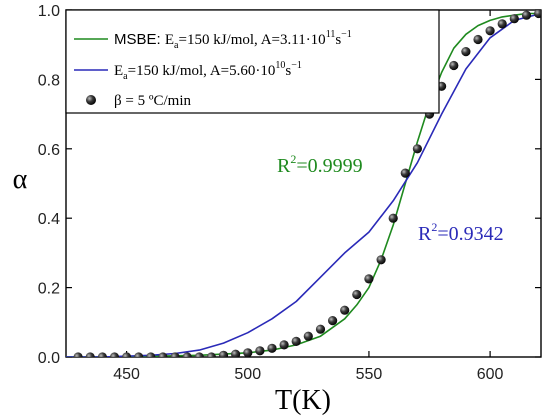  What do you see at coordinates (20, 179) in the screenshot?
I see `y-axis-label: α` at bounding box center [20, 179].